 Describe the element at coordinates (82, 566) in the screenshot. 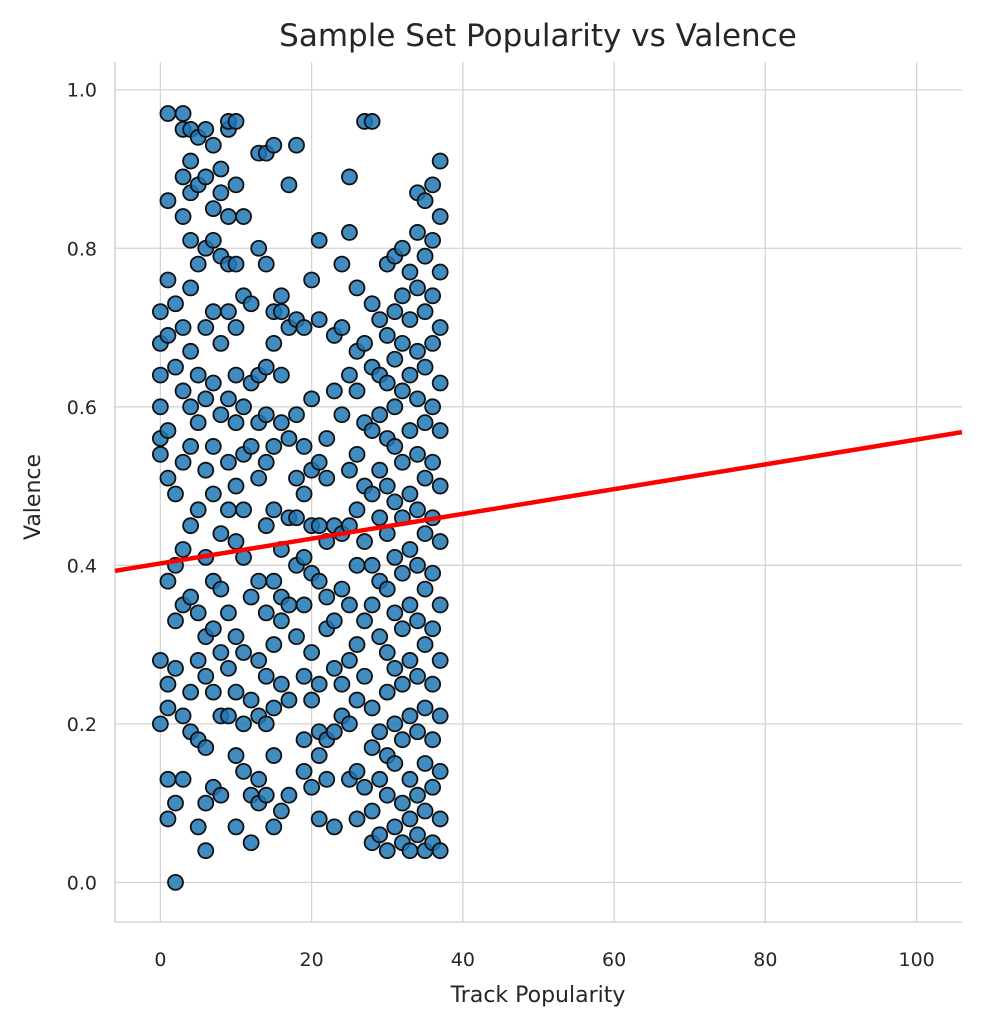

I see `y-tick-label: 0.4` at that location.